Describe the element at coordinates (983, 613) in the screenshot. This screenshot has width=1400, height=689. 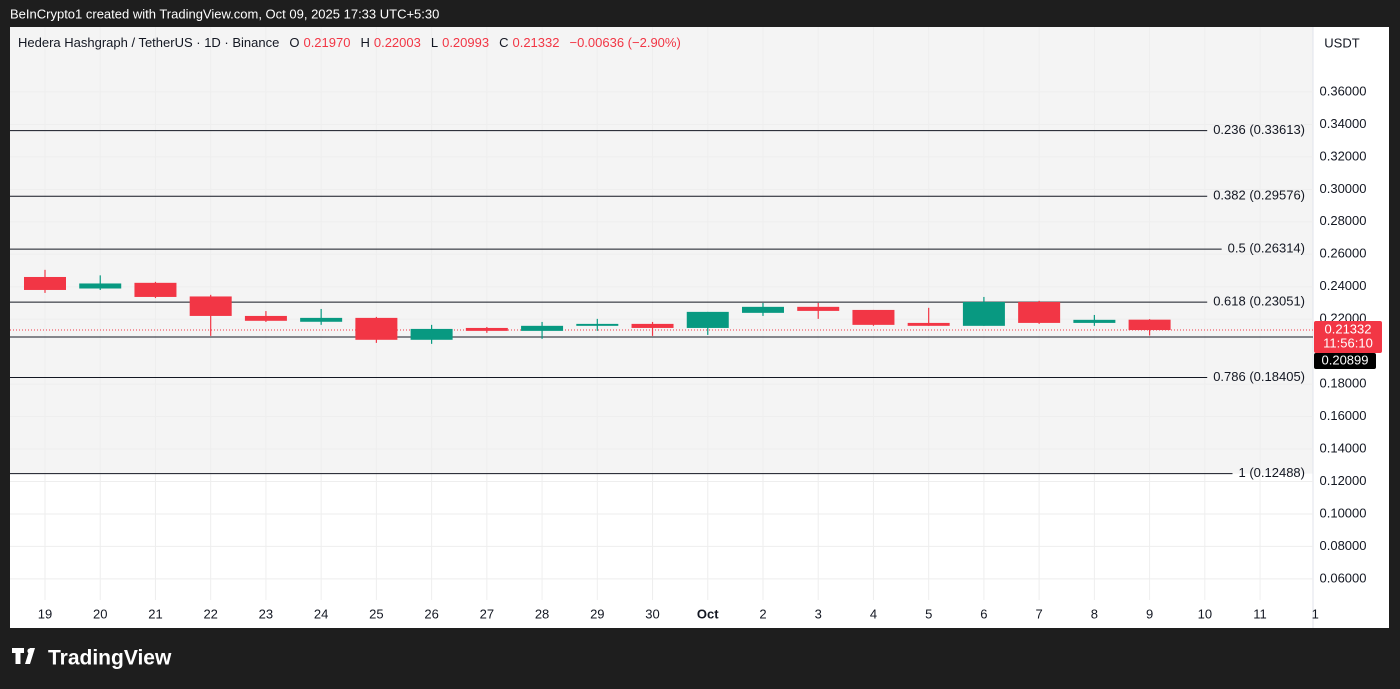
I see `x-tick-label: 6` at that location.